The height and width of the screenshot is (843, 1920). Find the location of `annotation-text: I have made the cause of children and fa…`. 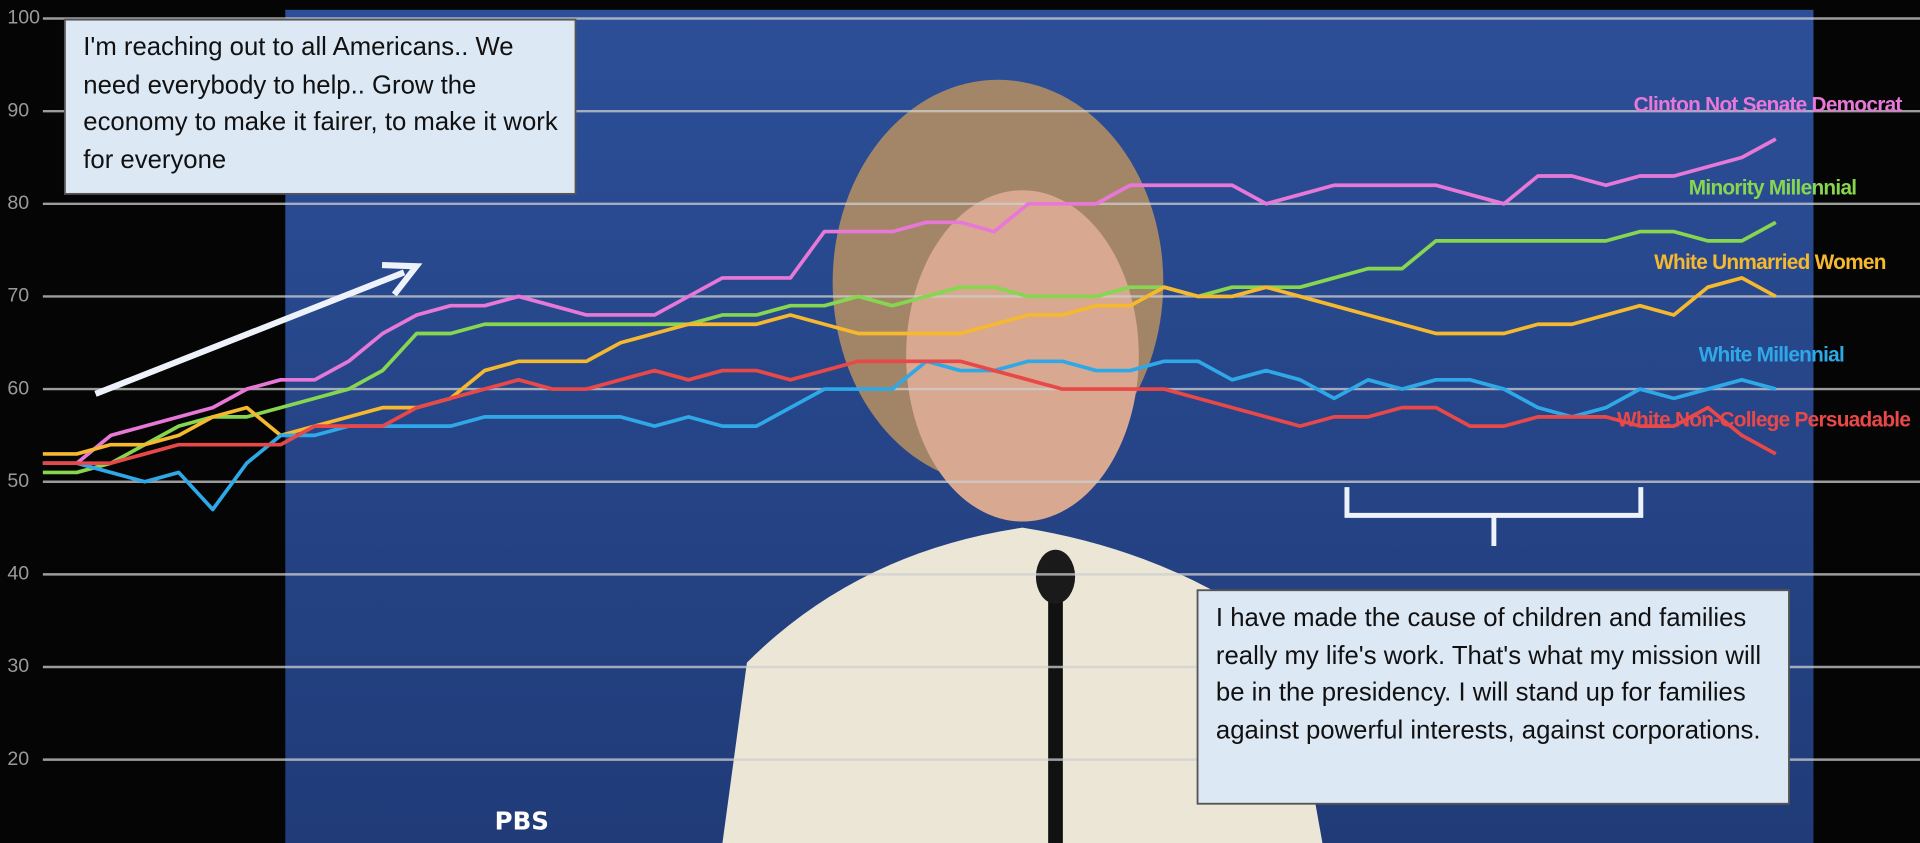

annotation-text: I have made the cause of children and fa… is located at coordinates (1488, 674).